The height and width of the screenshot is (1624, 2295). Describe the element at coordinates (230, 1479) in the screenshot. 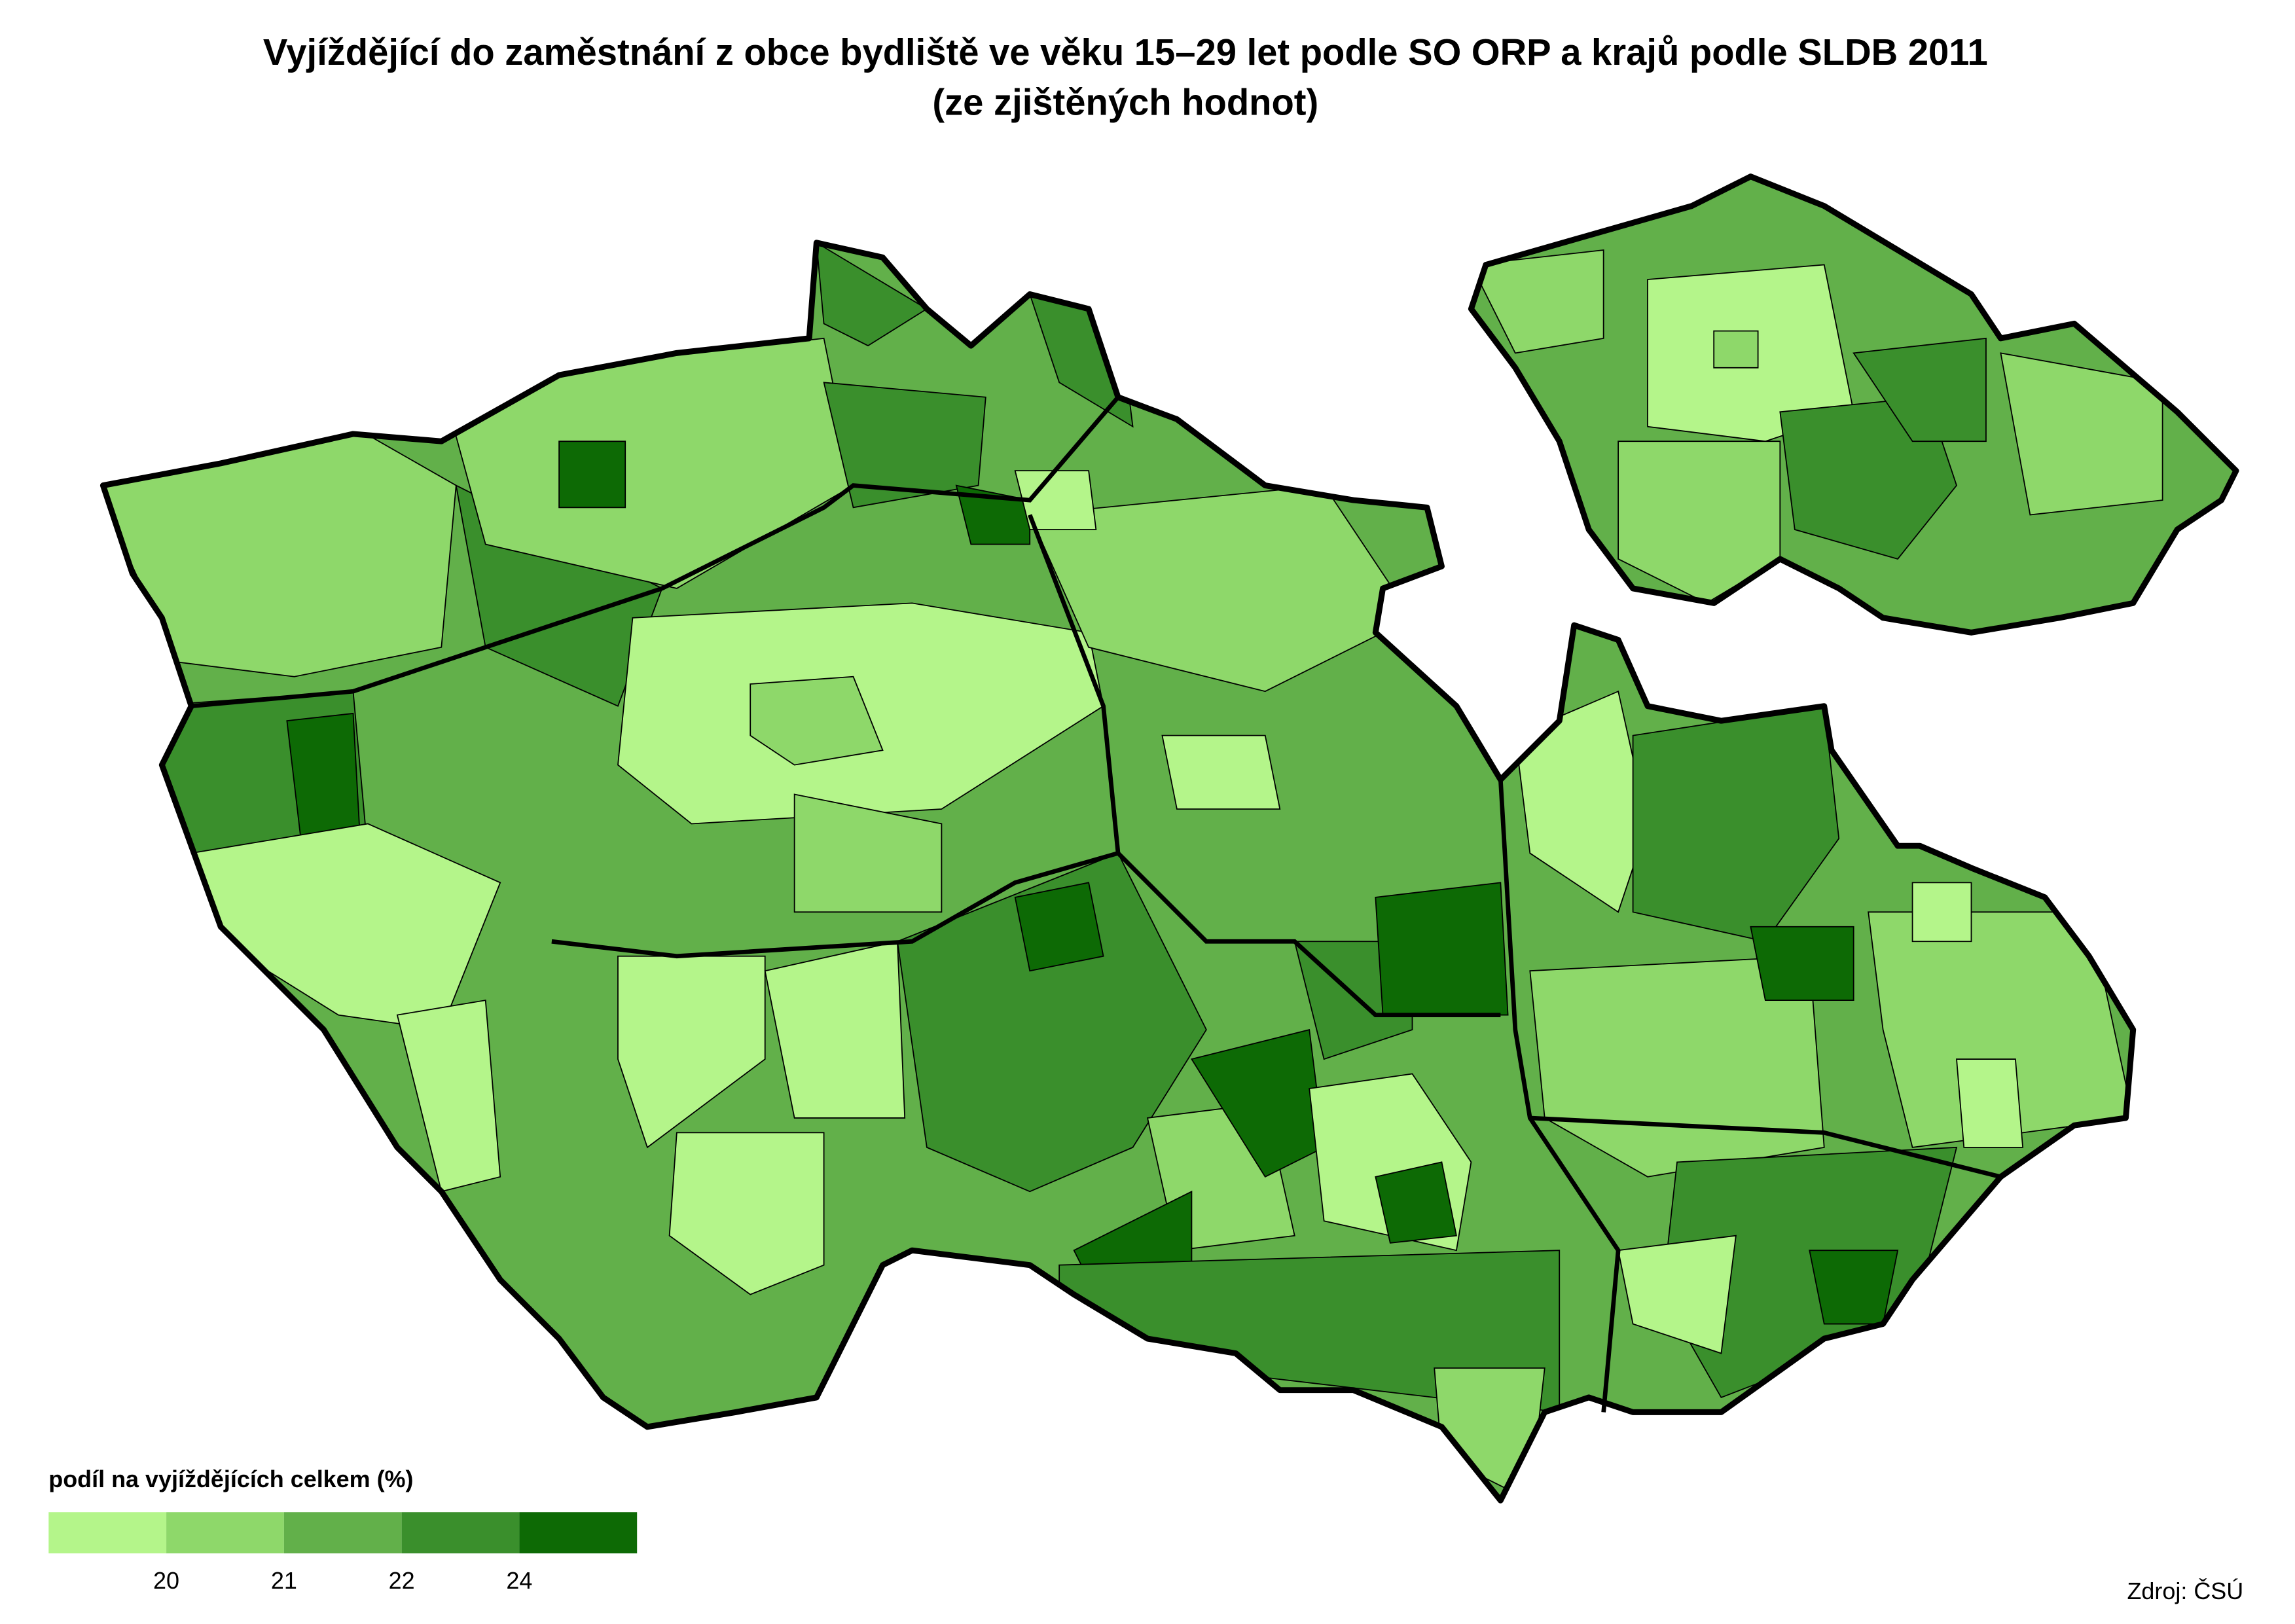

I see `legend-title: podíl na vyjíždějících celkem (%)` at that location.